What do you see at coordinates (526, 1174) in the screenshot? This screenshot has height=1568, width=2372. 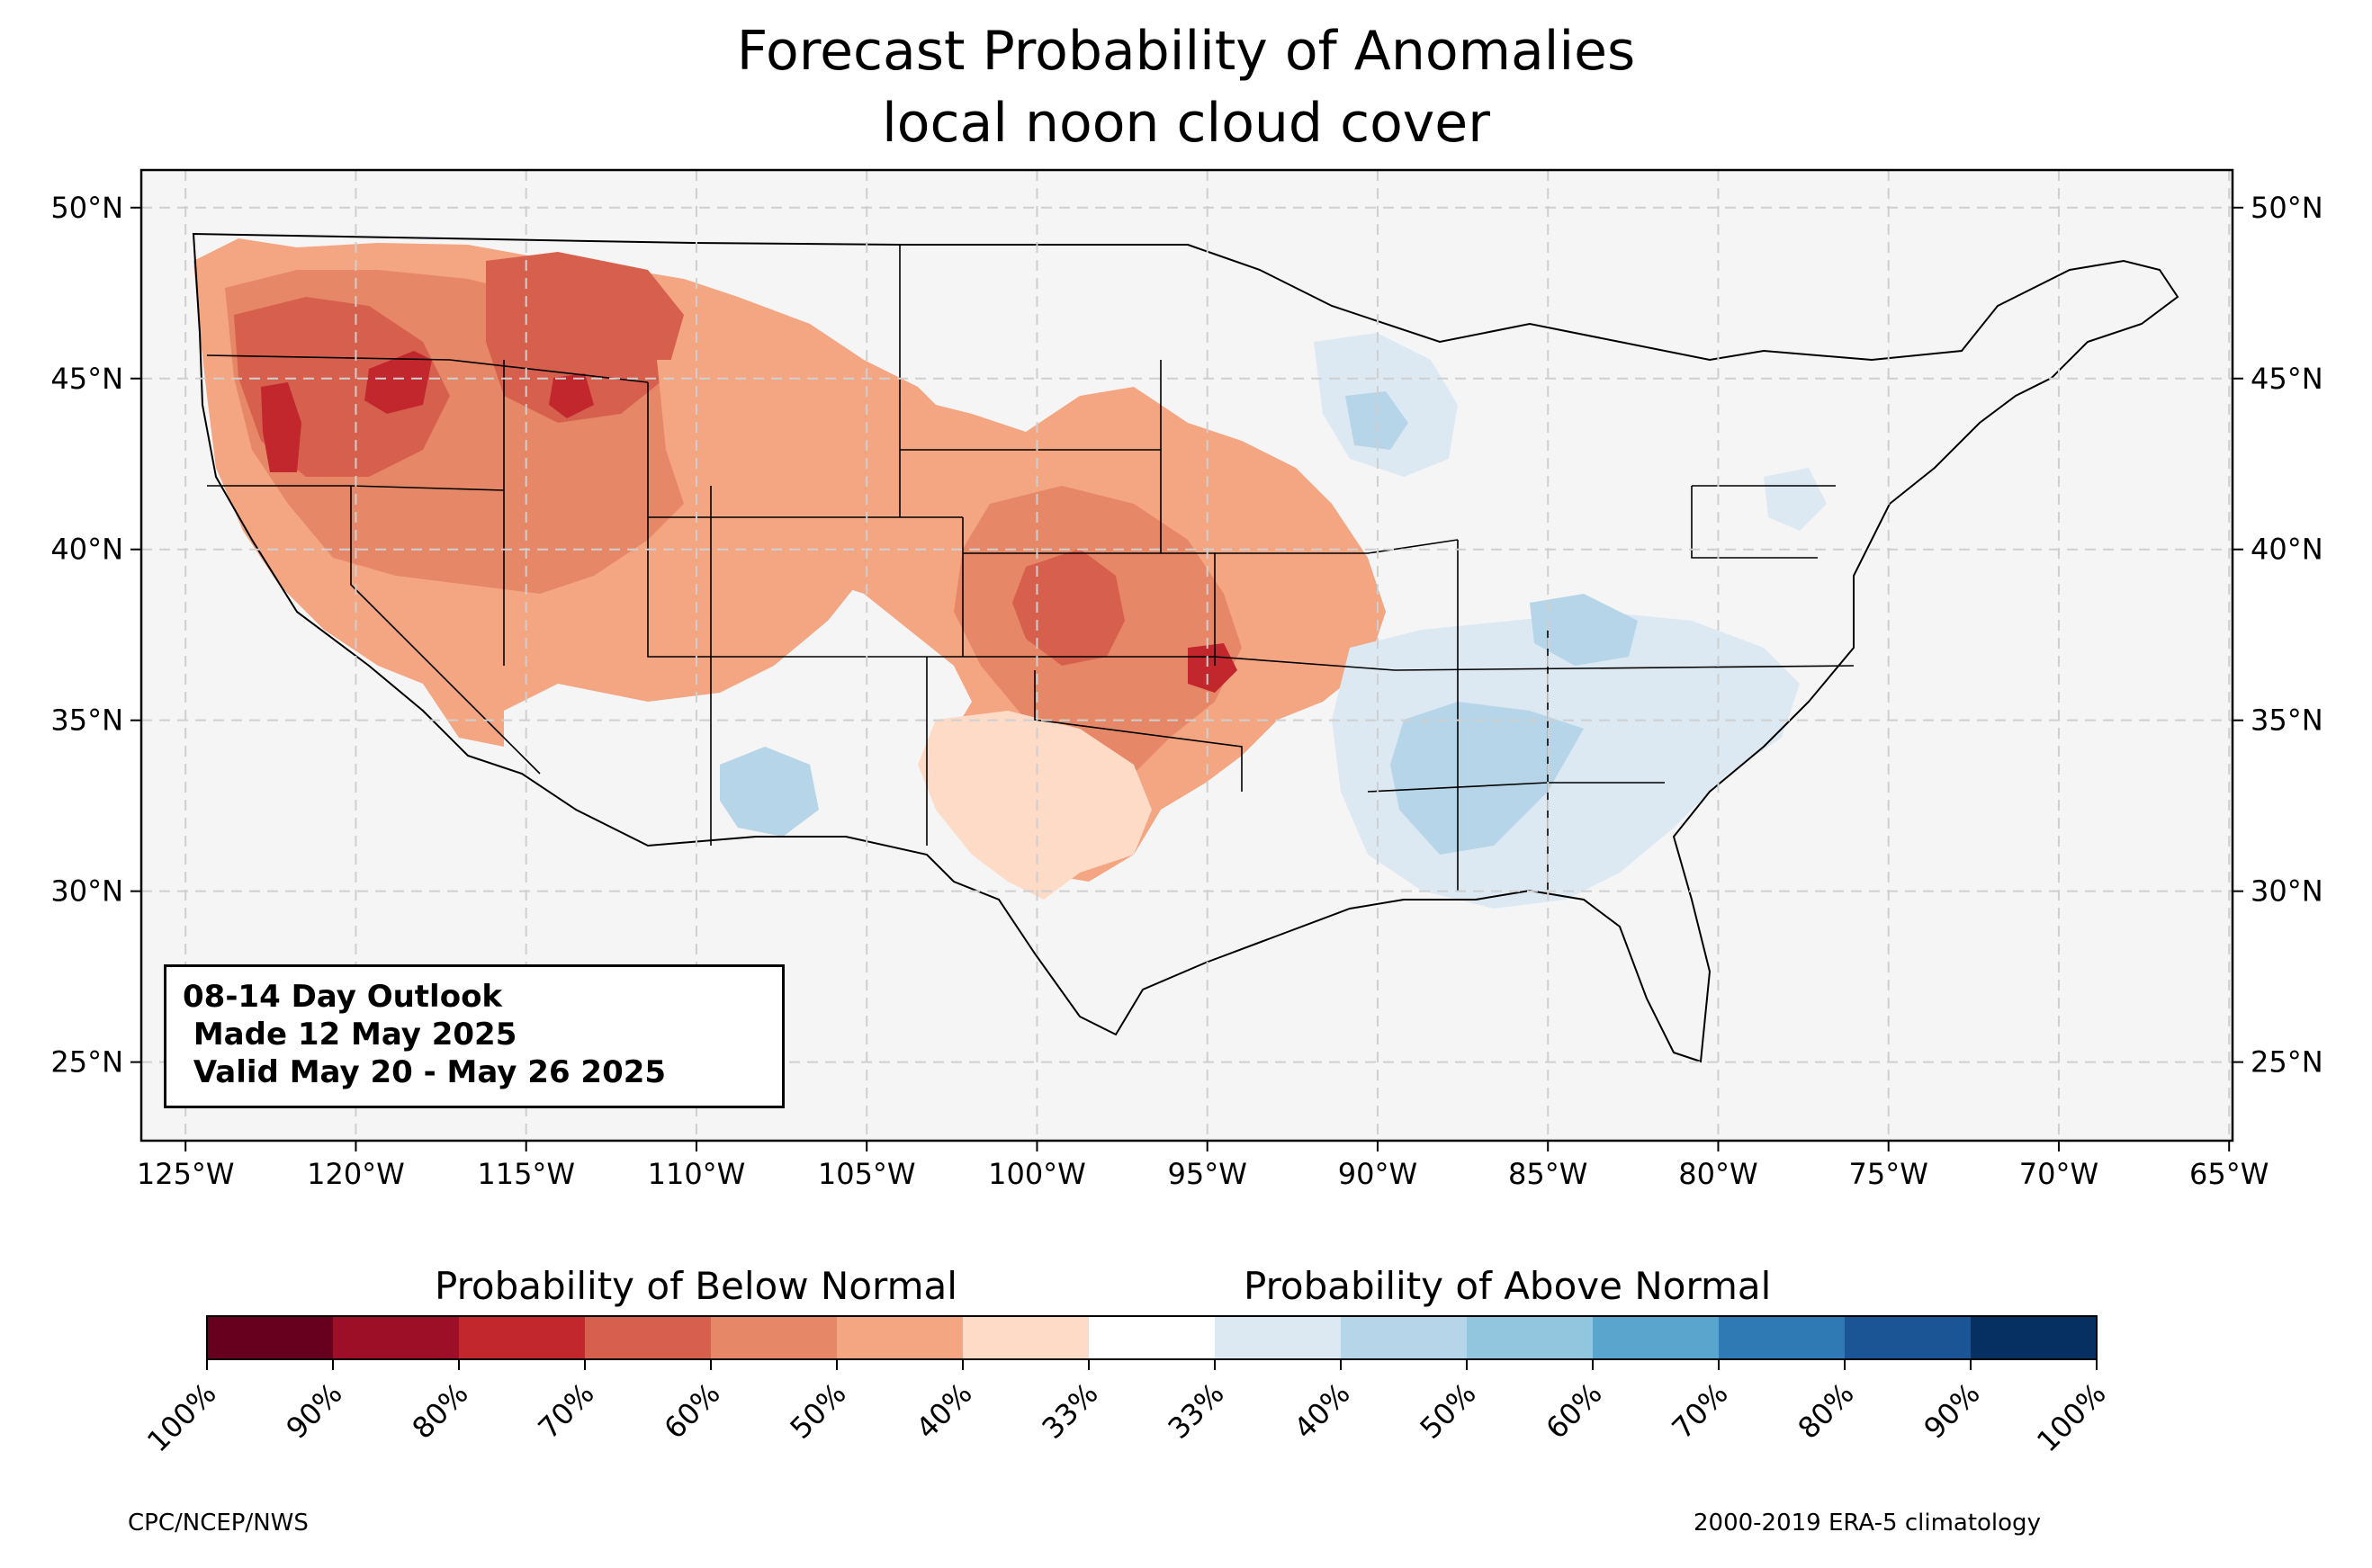 I see `lon-tick-label: 115°W` at bounding box center [526, 1174].